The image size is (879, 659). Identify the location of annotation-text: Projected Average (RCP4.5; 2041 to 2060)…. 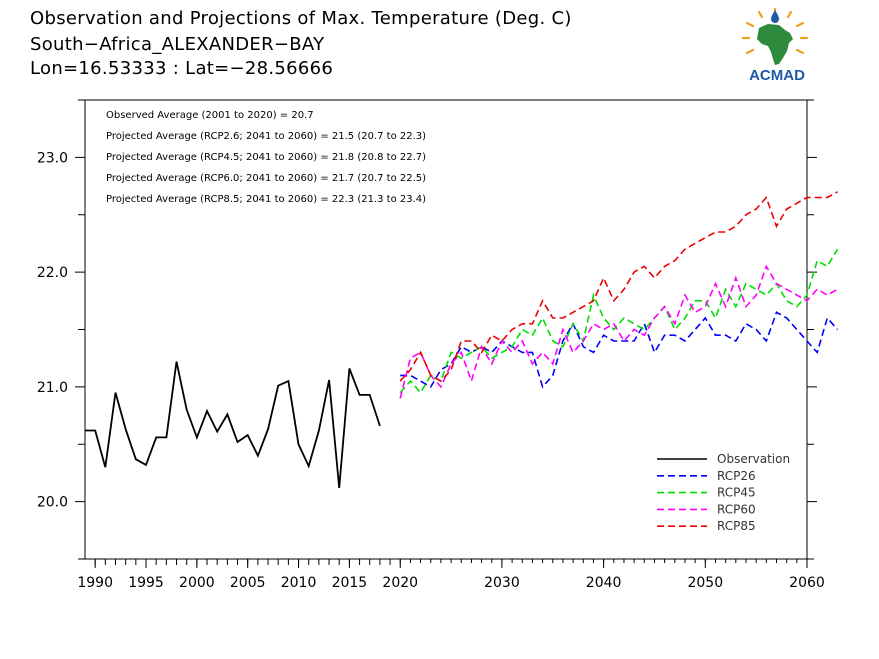
(266, 157).